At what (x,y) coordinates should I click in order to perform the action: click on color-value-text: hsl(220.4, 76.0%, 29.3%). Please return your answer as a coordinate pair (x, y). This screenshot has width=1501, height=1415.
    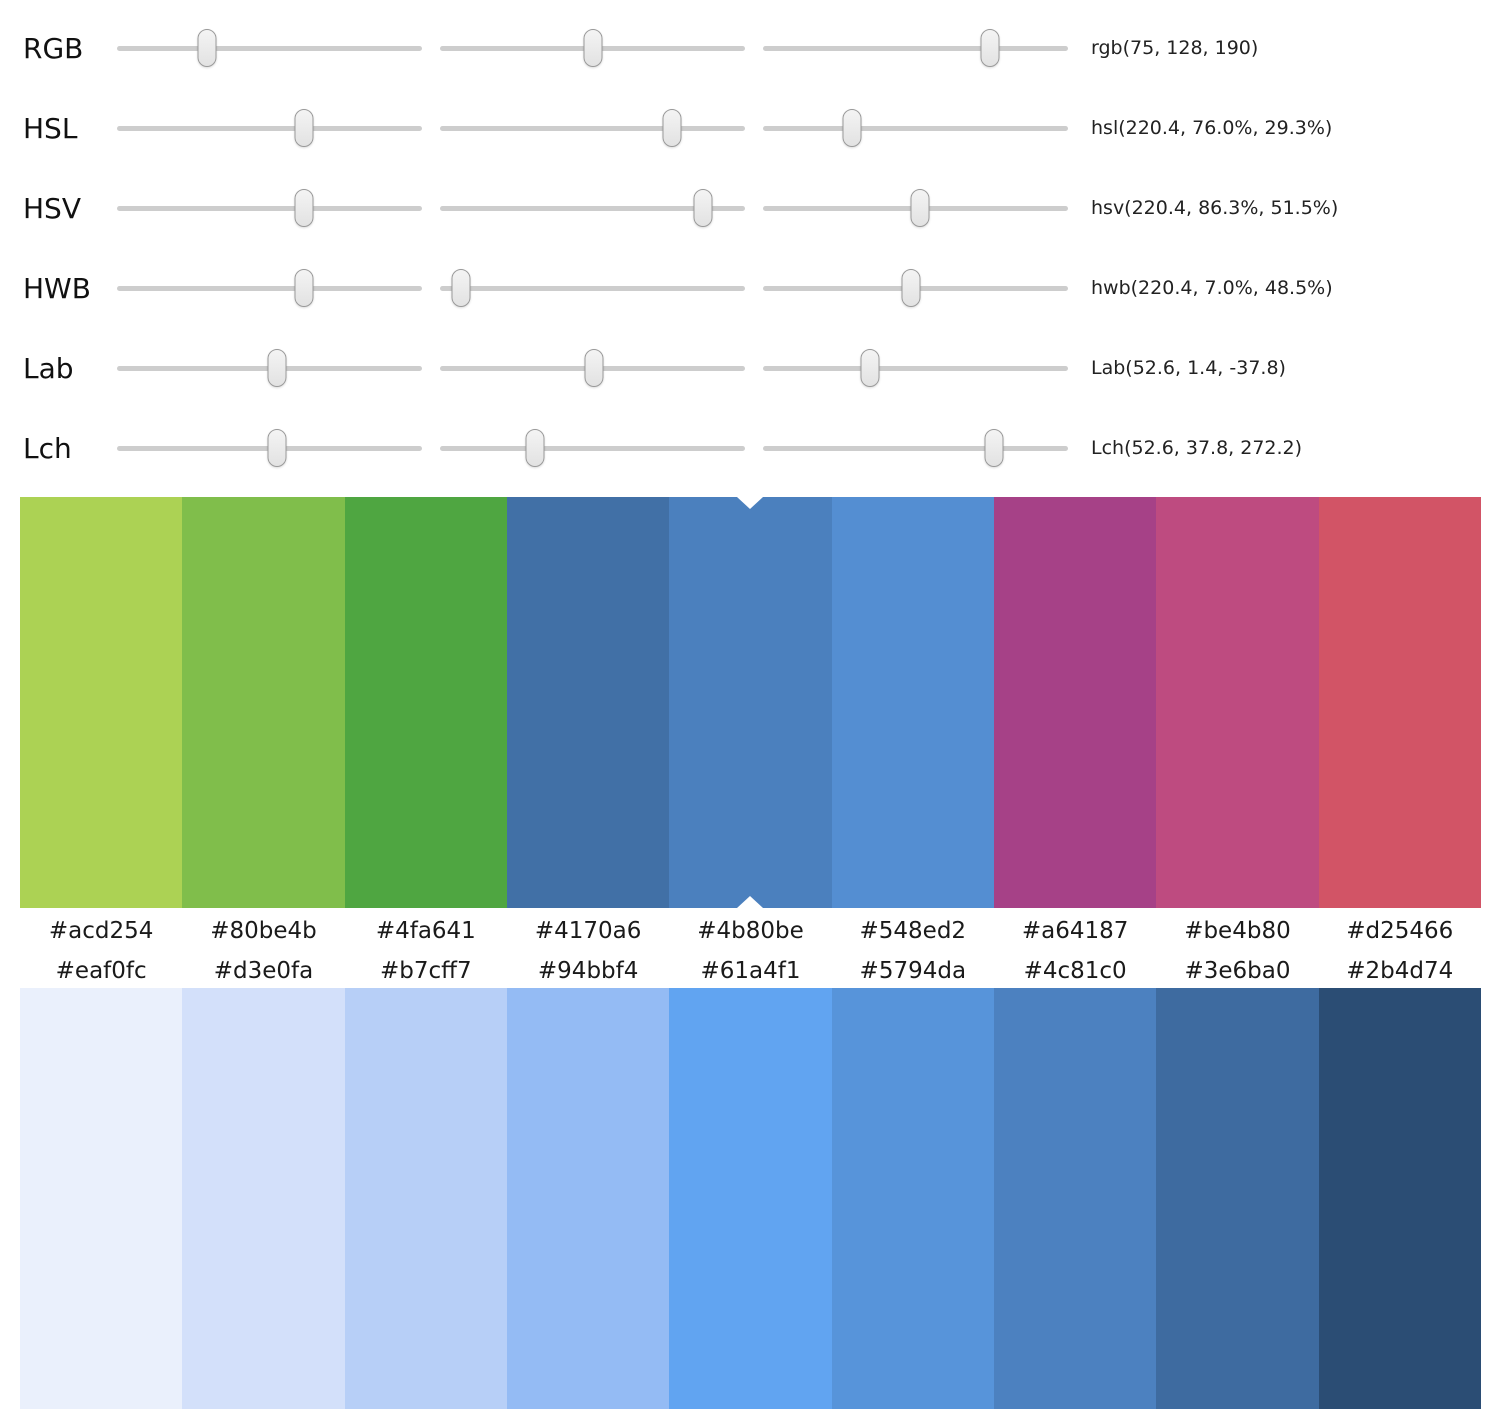
    Looking at the image, I should click on (1212, 128).